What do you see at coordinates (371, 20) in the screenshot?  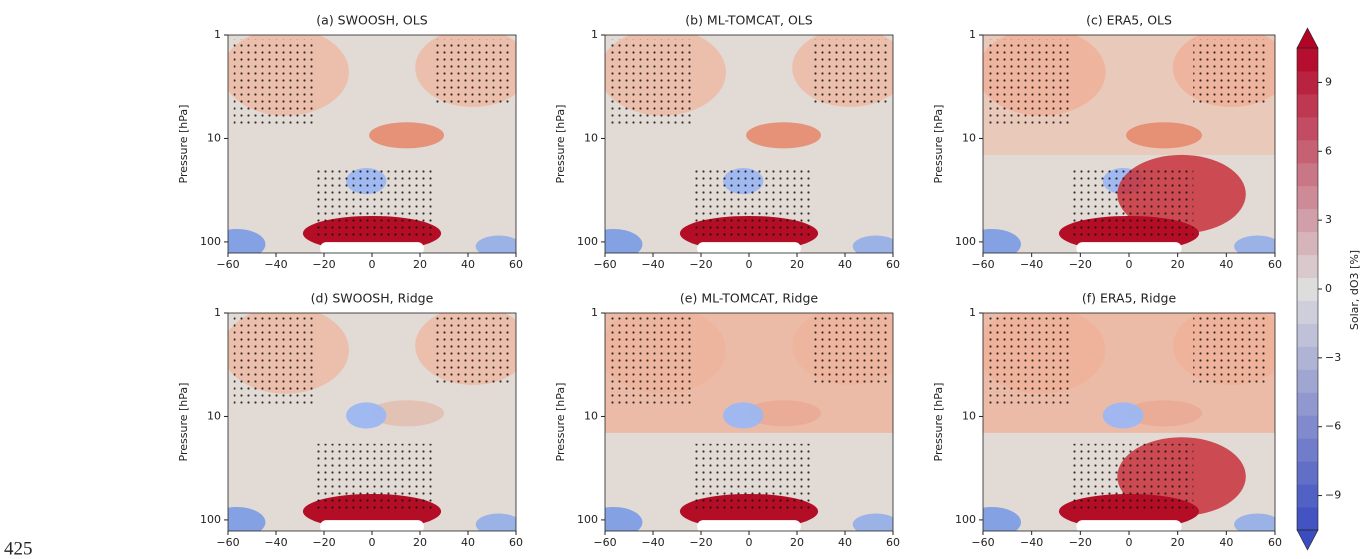 I see `panel-title: (a) SWOOSH, OLS` at bounding box center [371, 20].